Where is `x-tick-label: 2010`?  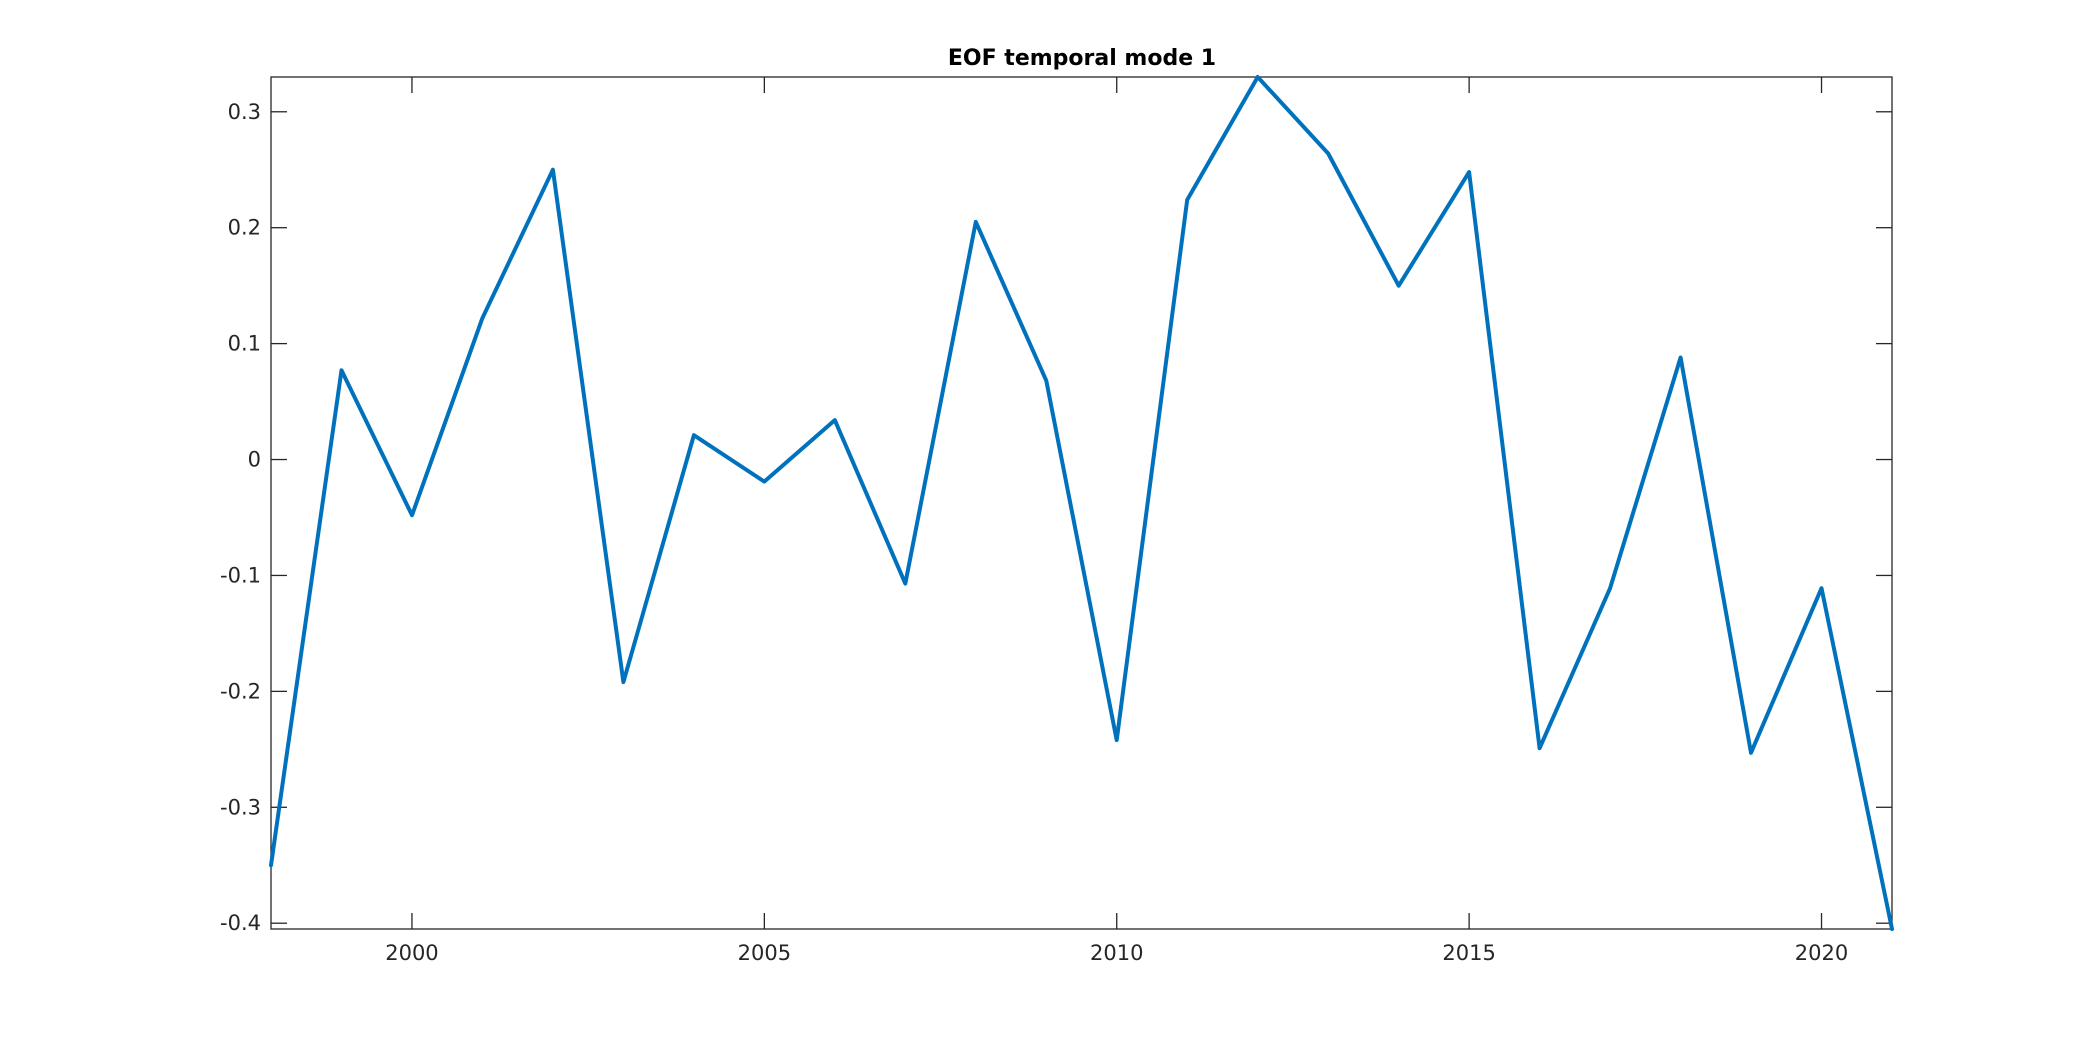
x-tick-label: 2010 is located at coordinates (1116, 953).